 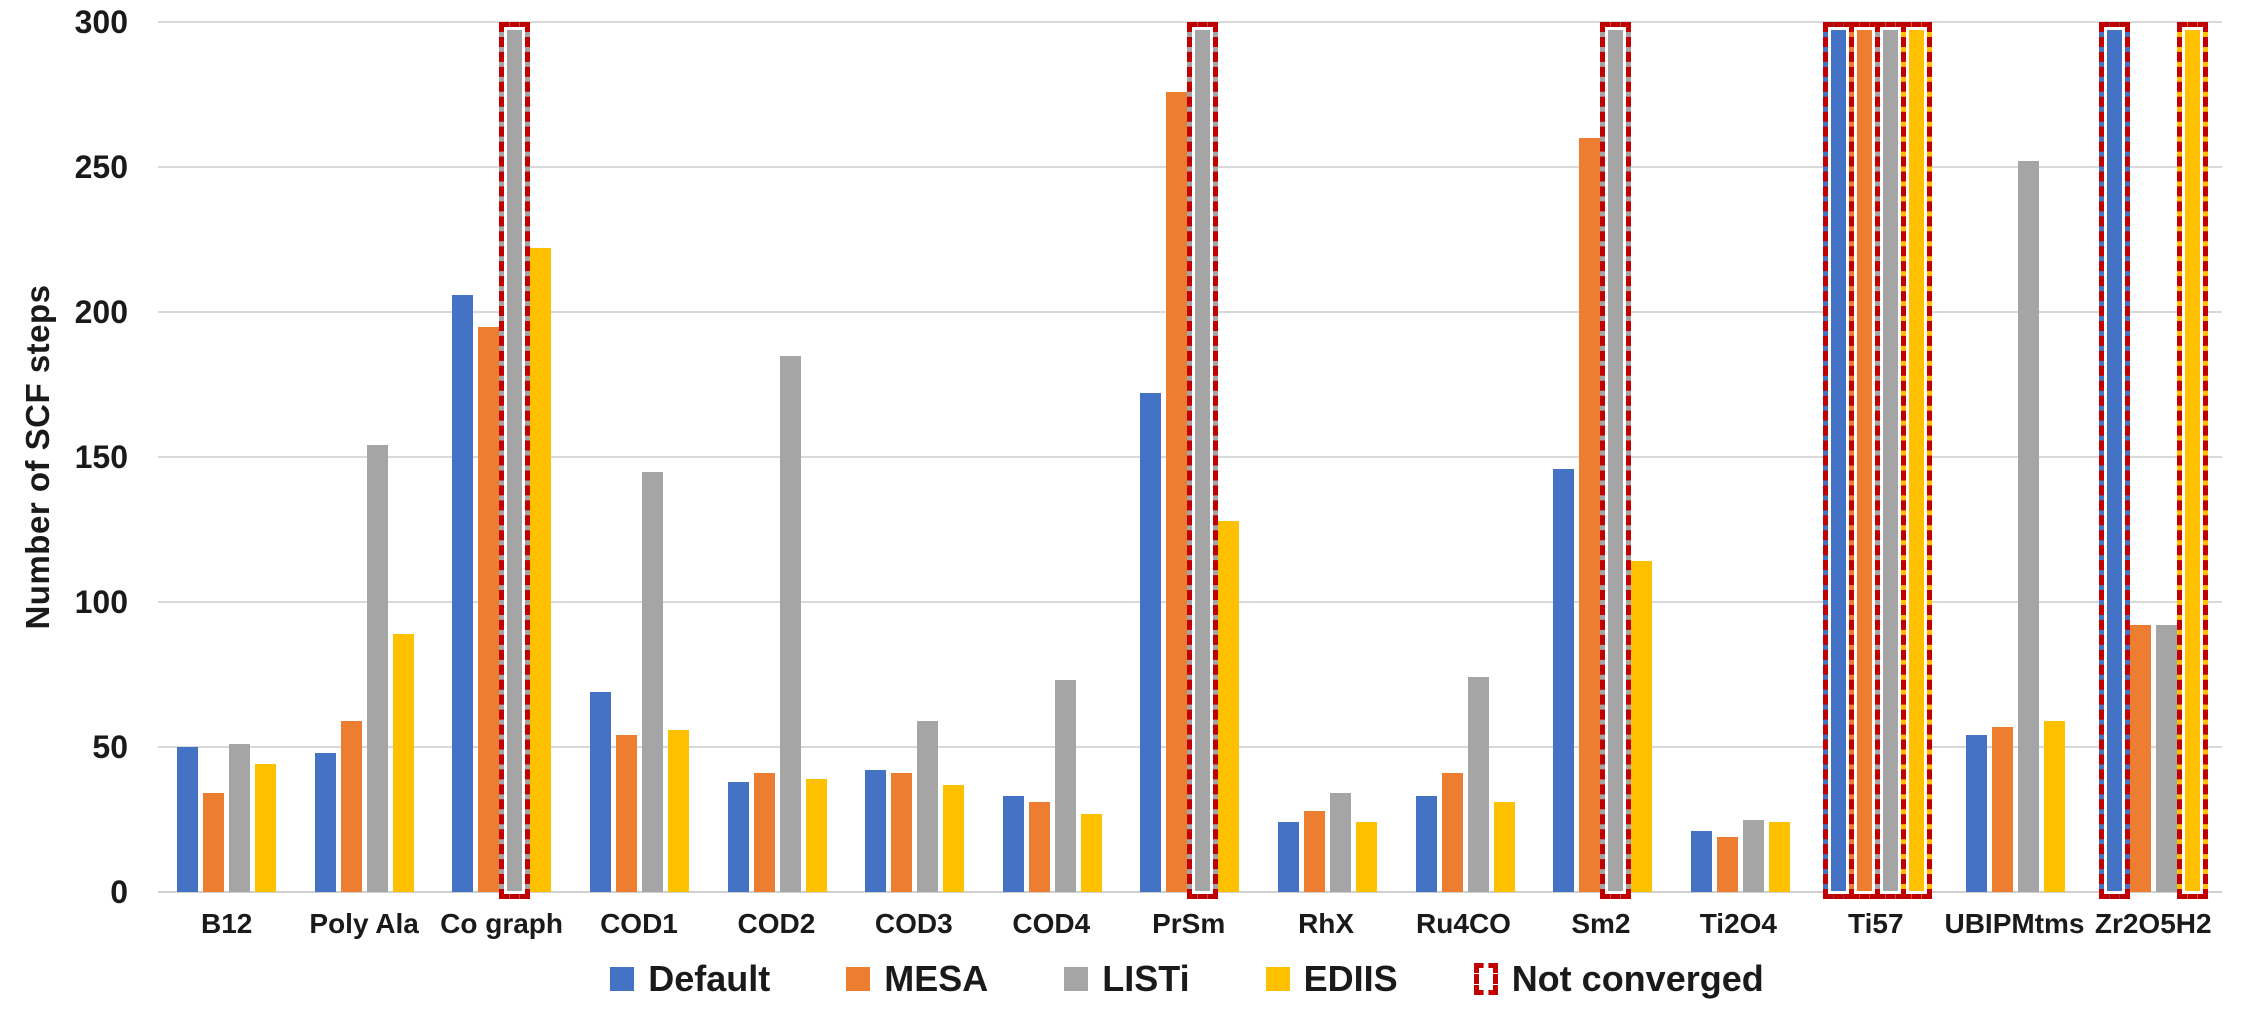 What do you see at coordinates (1151, 642) in the screenshot?
I see `bar-default-prsm` at bounding box center [1151, 642].